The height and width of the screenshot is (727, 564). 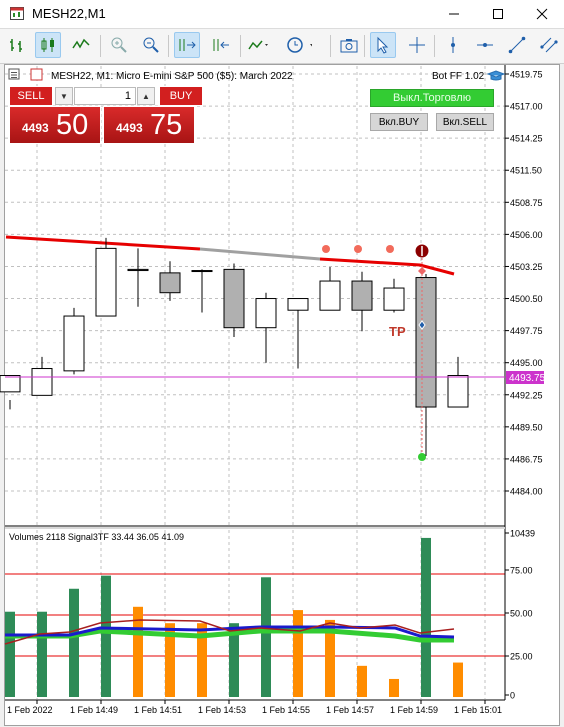 What do you see at coordinates (72, 125) in the screenshot?
I see `sell-price-big: 50` at bounding box center [72, 125].